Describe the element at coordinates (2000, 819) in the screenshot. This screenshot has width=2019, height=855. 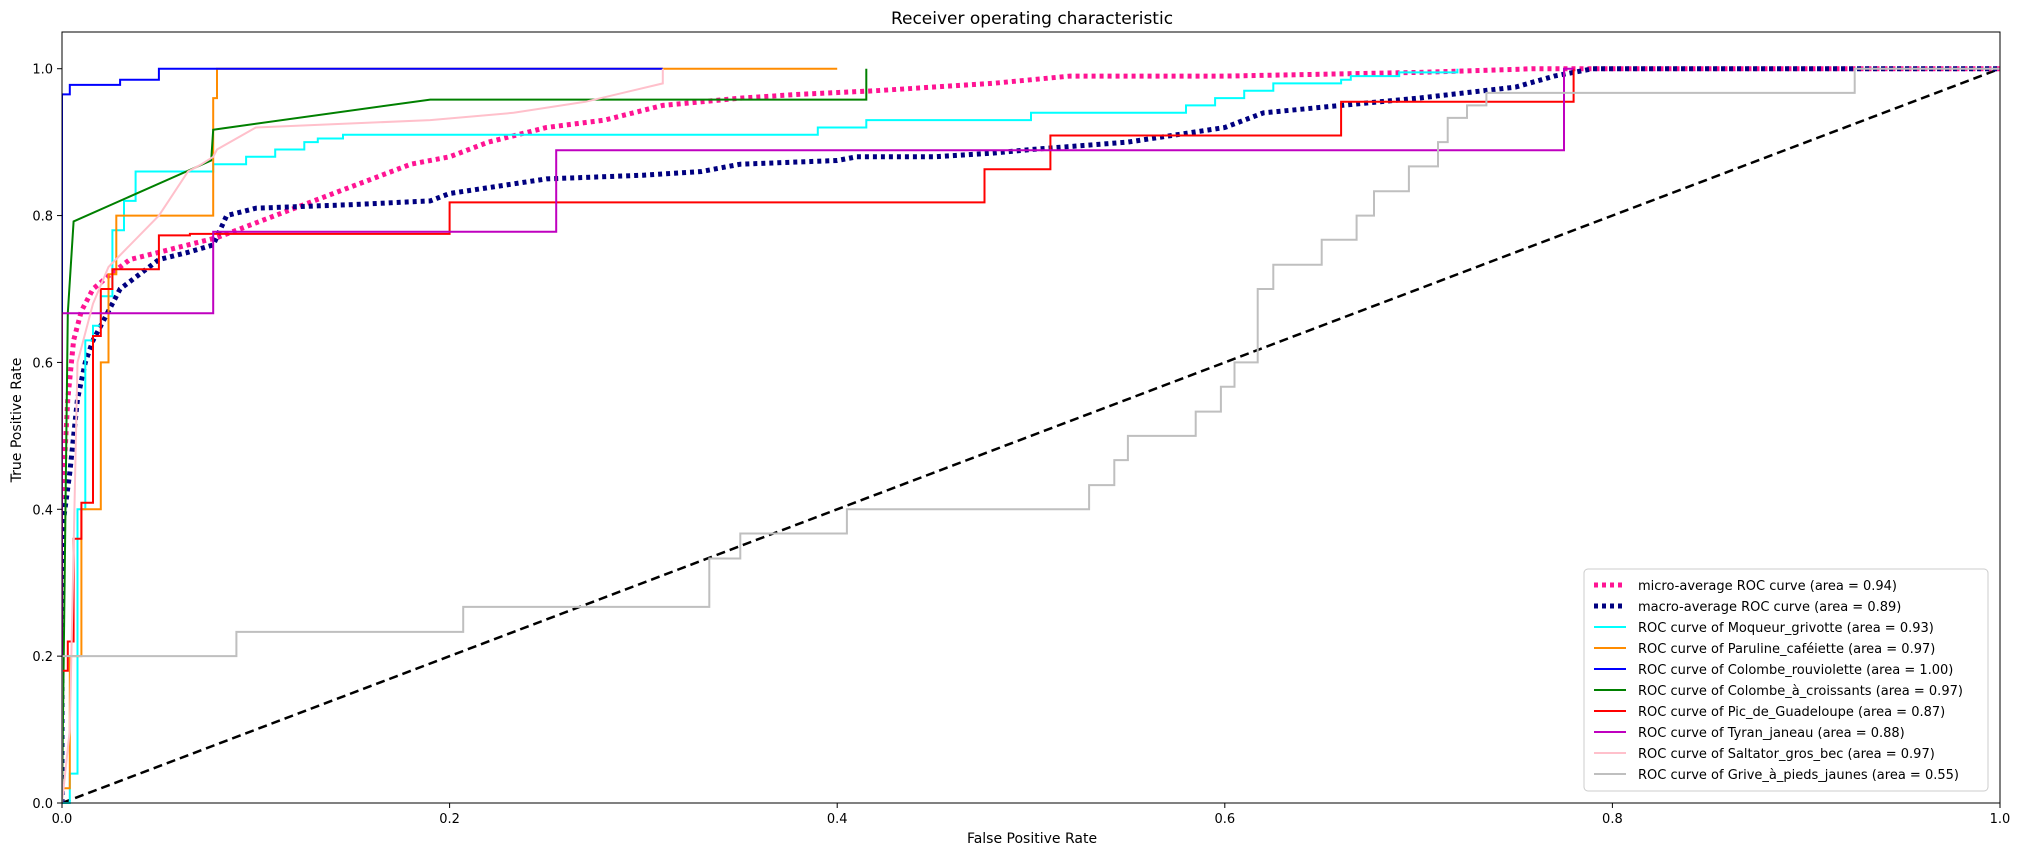
I see `x-tick-label: 1.0` at that location.